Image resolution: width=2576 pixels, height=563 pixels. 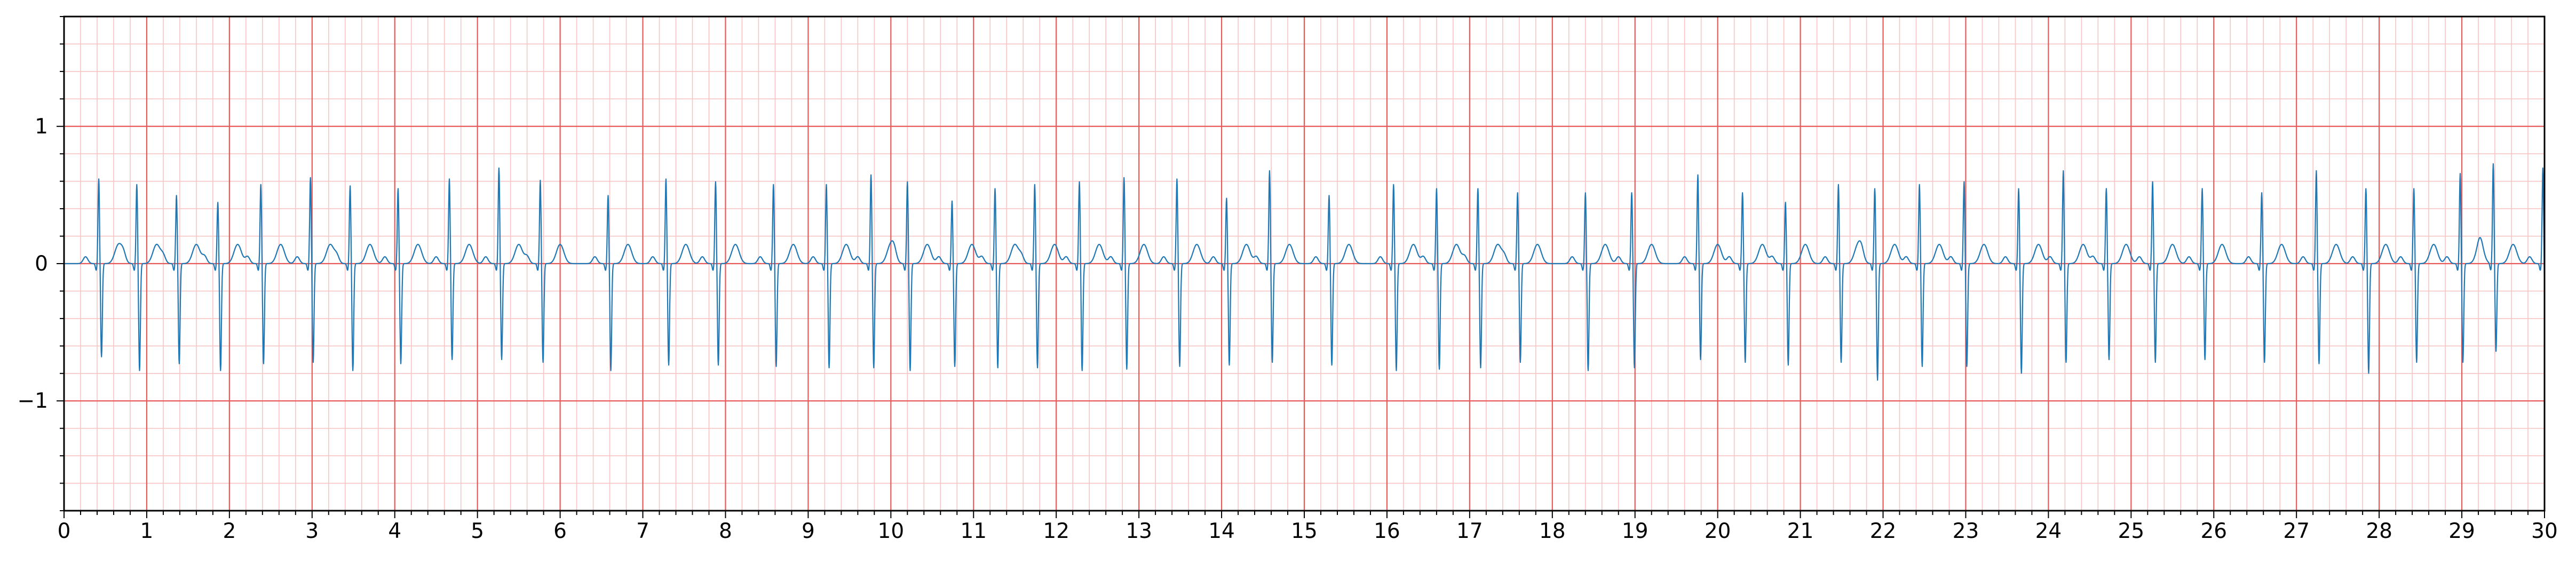 What do you see at coordinates (2379, 531) in the screenshot?
I see `x-tick-label: 28` at bounding box center [2379, 531].